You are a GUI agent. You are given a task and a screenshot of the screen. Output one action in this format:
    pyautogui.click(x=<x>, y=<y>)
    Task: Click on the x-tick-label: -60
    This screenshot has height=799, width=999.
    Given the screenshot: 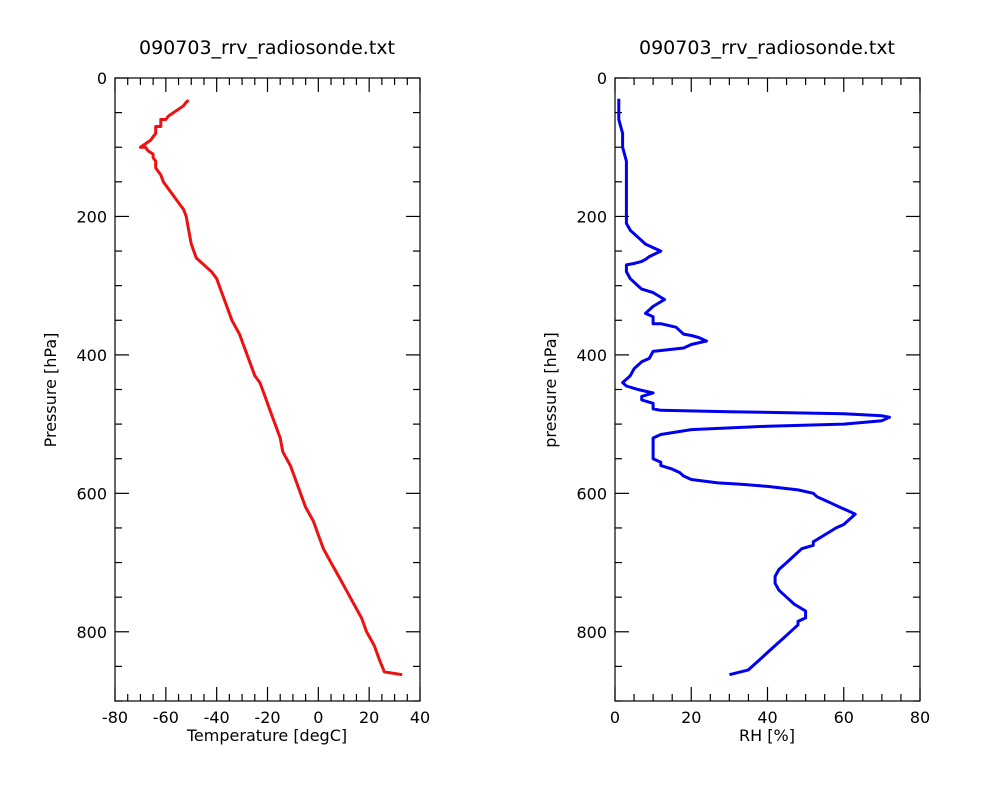 What is the action you would take?
    pyautogui.click(x=166, y=717)
    